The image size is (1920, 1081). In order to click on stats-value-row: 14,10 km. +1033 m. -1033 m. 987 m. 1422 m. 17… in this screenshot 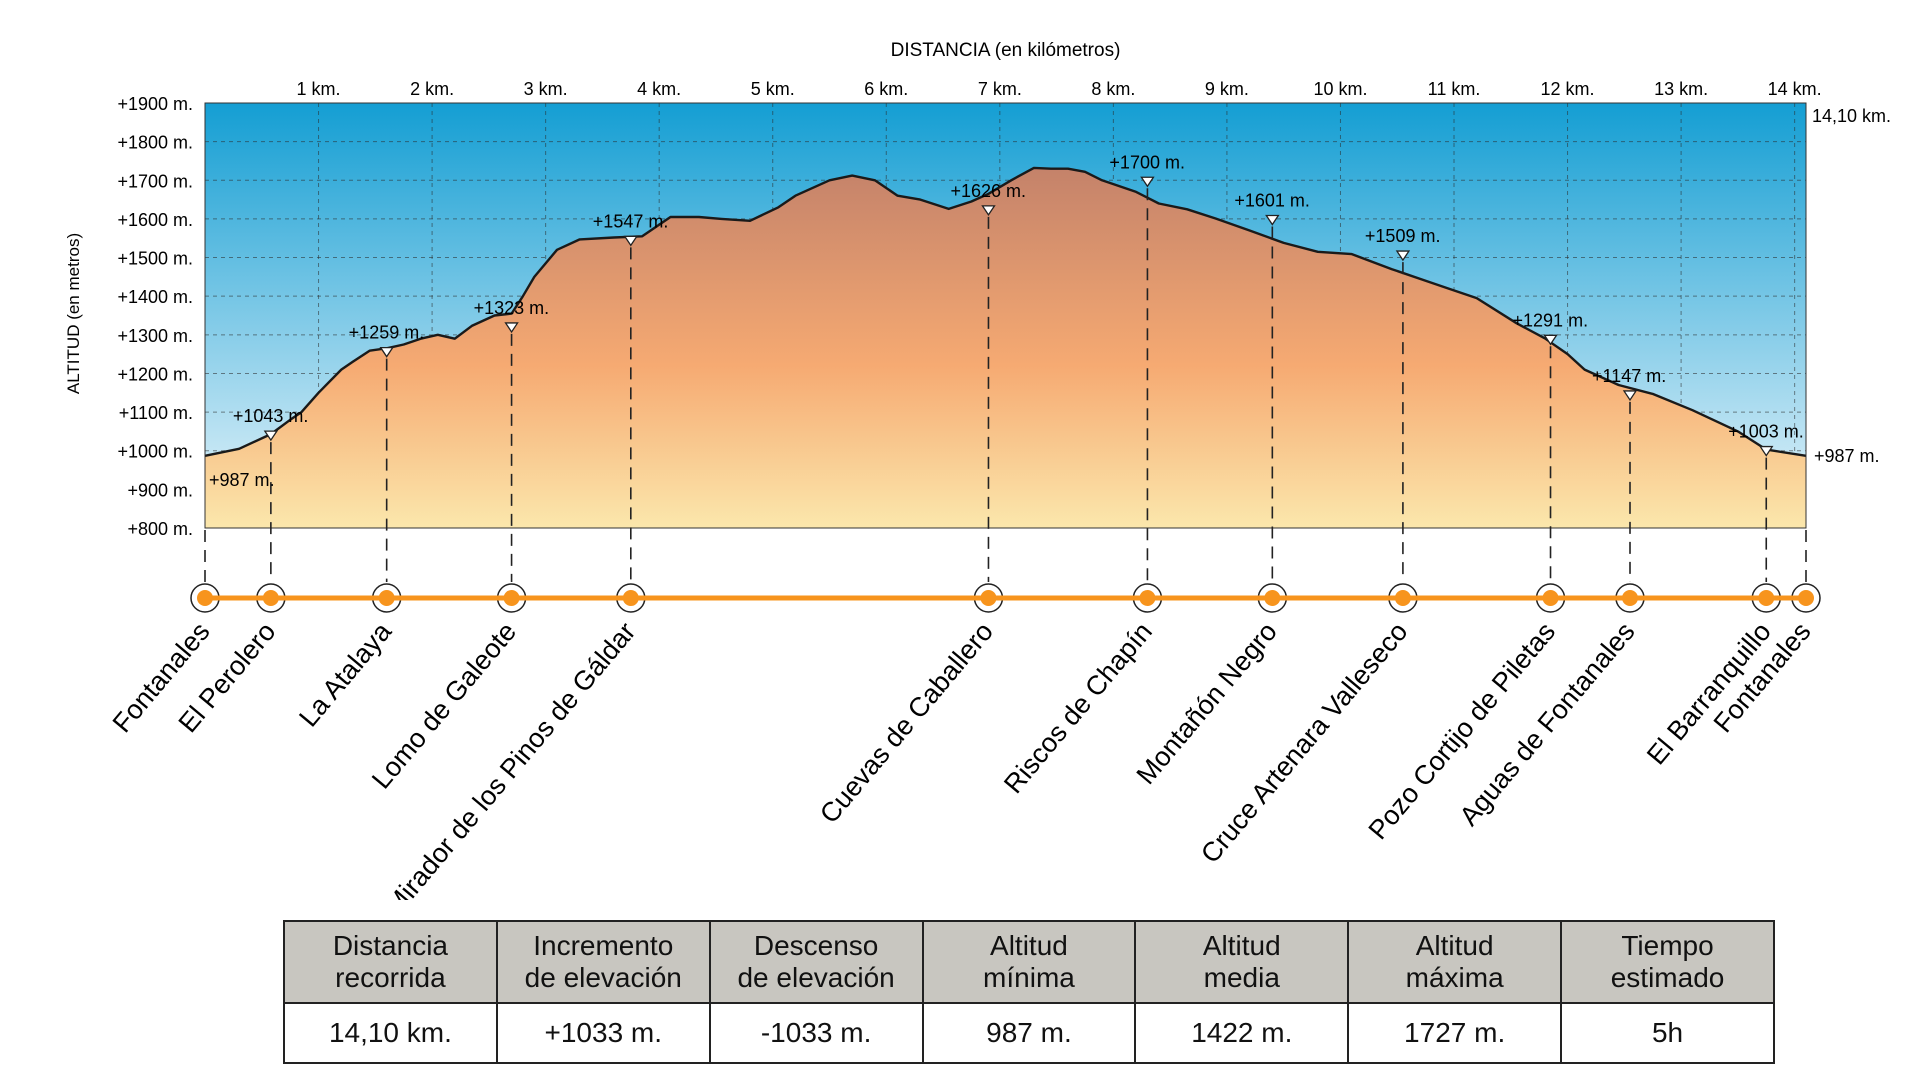, I will do `click(1029, 1033)`.